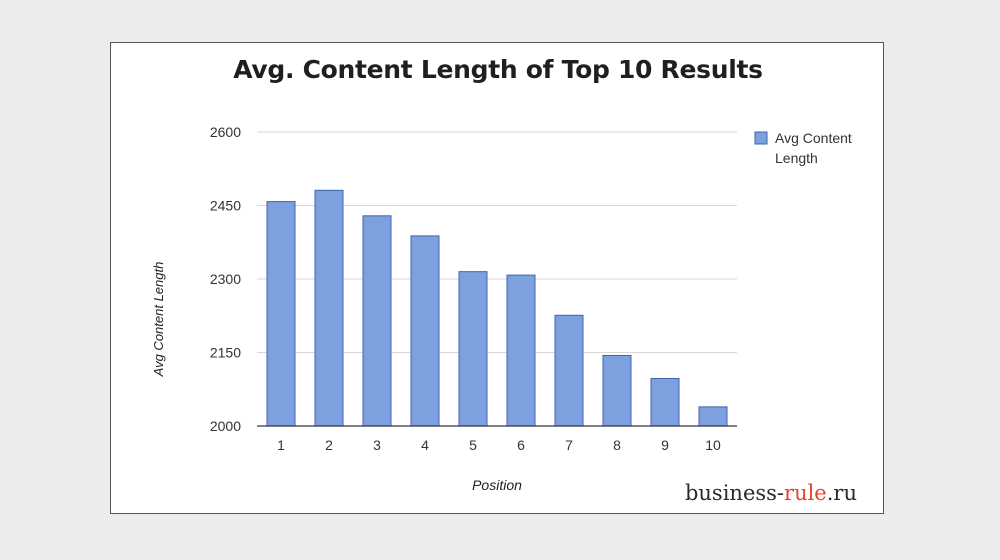 The height and width of the screenshot is (560, 1000). What do you see at coordinates (796, 158) in the screenshot?
I see `legend-label-line-2: Length` at bounding box center [796, 158].